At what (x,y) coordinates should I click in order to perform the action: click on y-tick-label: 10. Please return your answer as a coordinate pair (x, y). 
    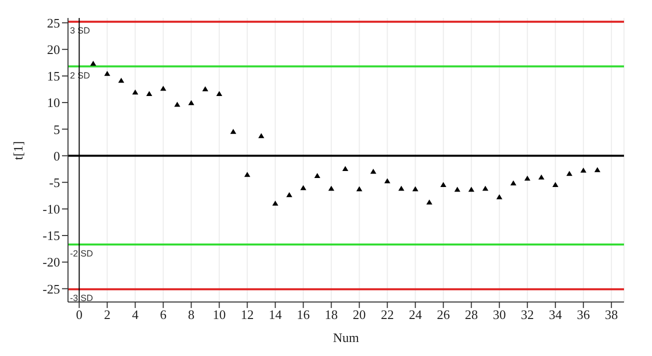
    Looking at the image, I should click on (53, 102).